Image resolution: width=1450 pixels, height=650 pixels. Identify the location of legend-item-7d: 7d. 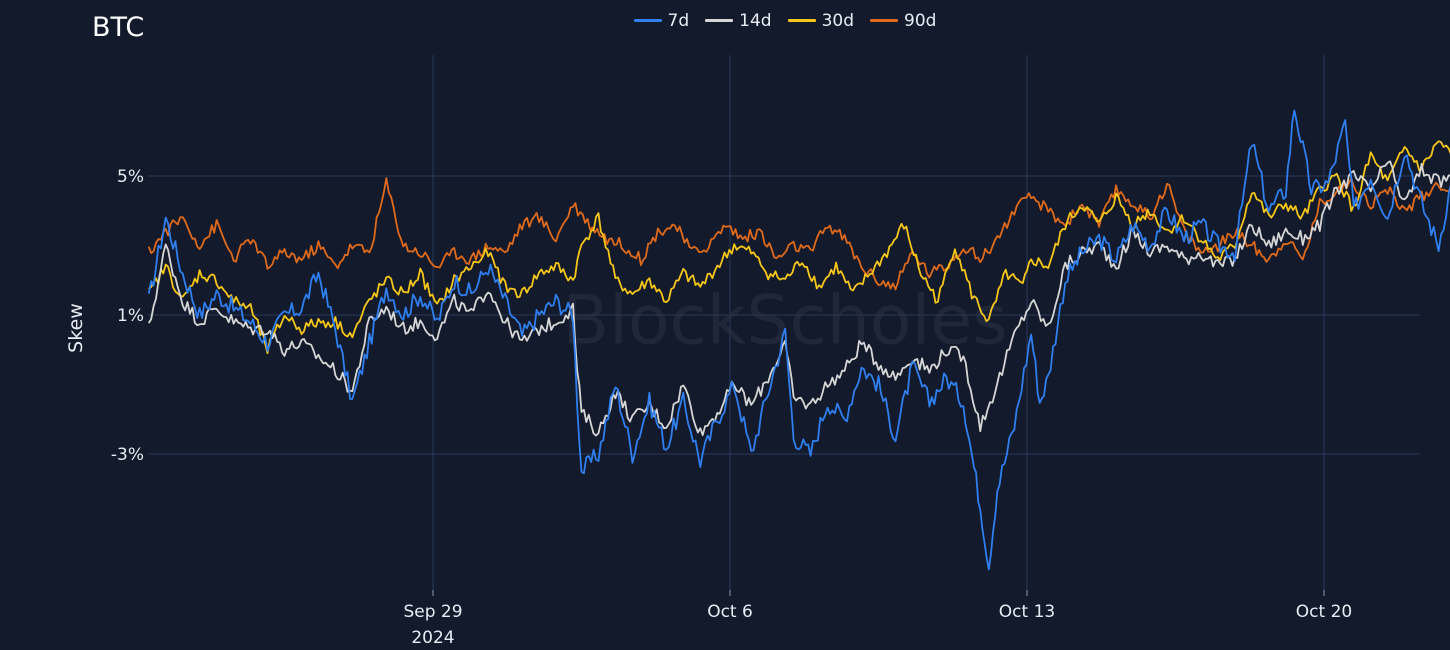
(661, 20).